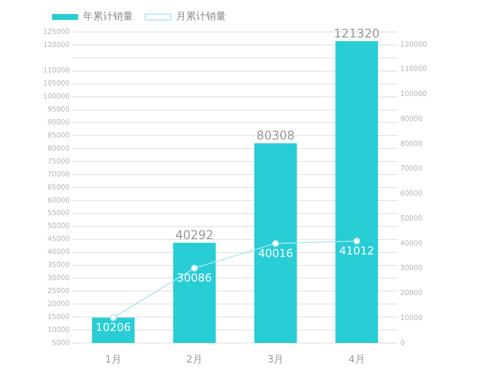 Image resolution: width=480 pixels, height=373 pixels. Describe the element at coordinates (201, 16) in the screenshot. I see `legend-label: 月累计销量` at that location.